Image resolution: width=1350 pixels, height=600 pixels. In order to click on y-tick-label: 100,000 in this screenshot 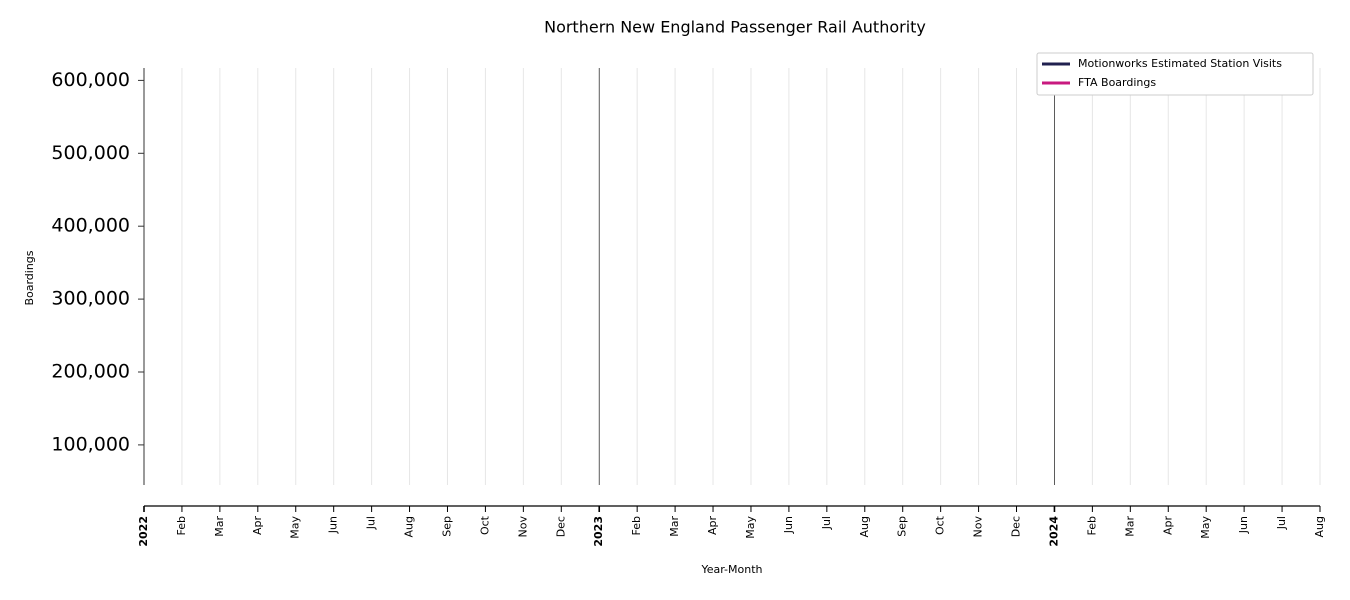, I will do `click(90, 444)`.